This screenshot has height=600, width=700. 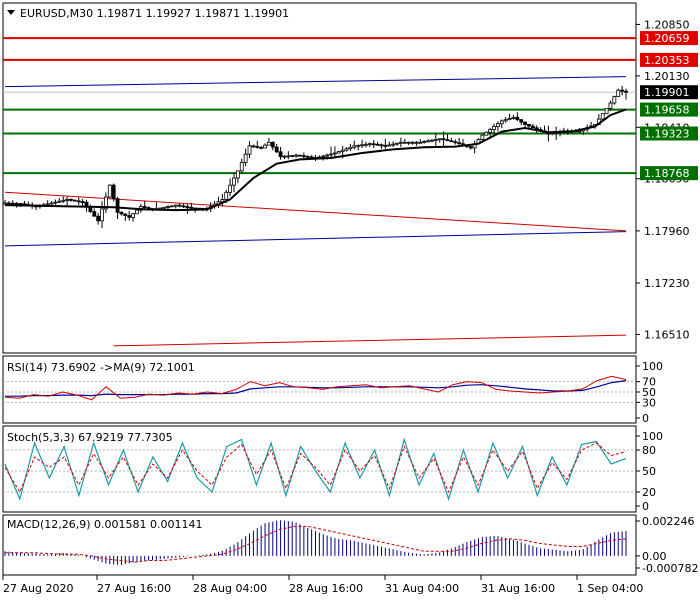 What do you see at coordinates (667, 76) in the screenshot?
I see `price-tick-label: 1.20130` at bounding box center [667, 76].